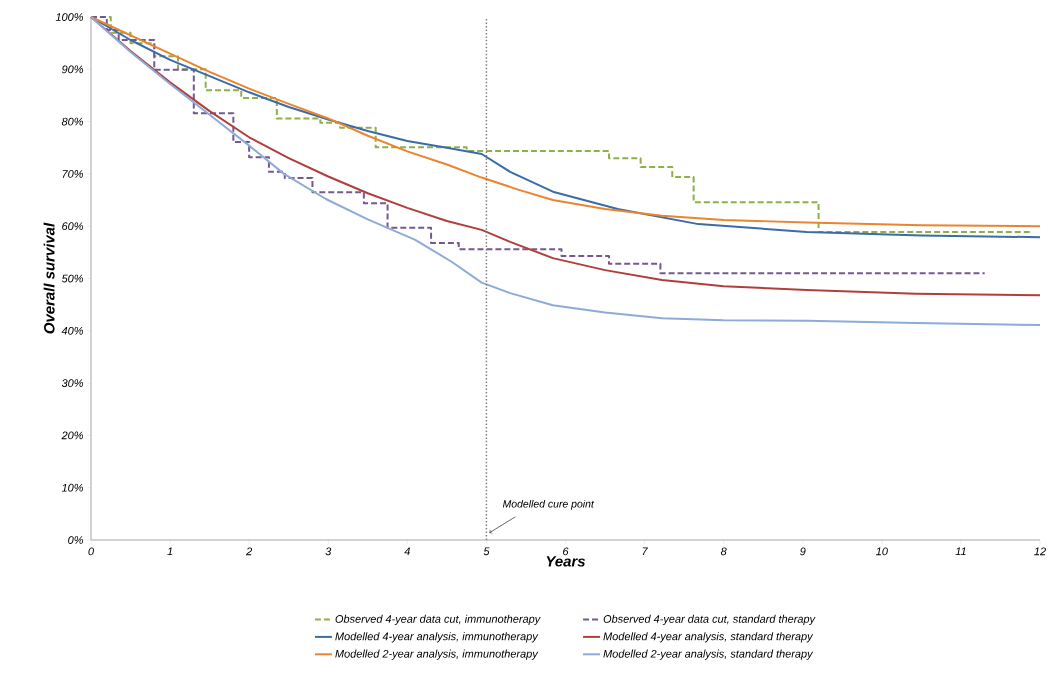  What do you see at coordinates (72, 278) in the screenshot?
I see `y-tick-label: 50%` at bounding box center [72, 278].